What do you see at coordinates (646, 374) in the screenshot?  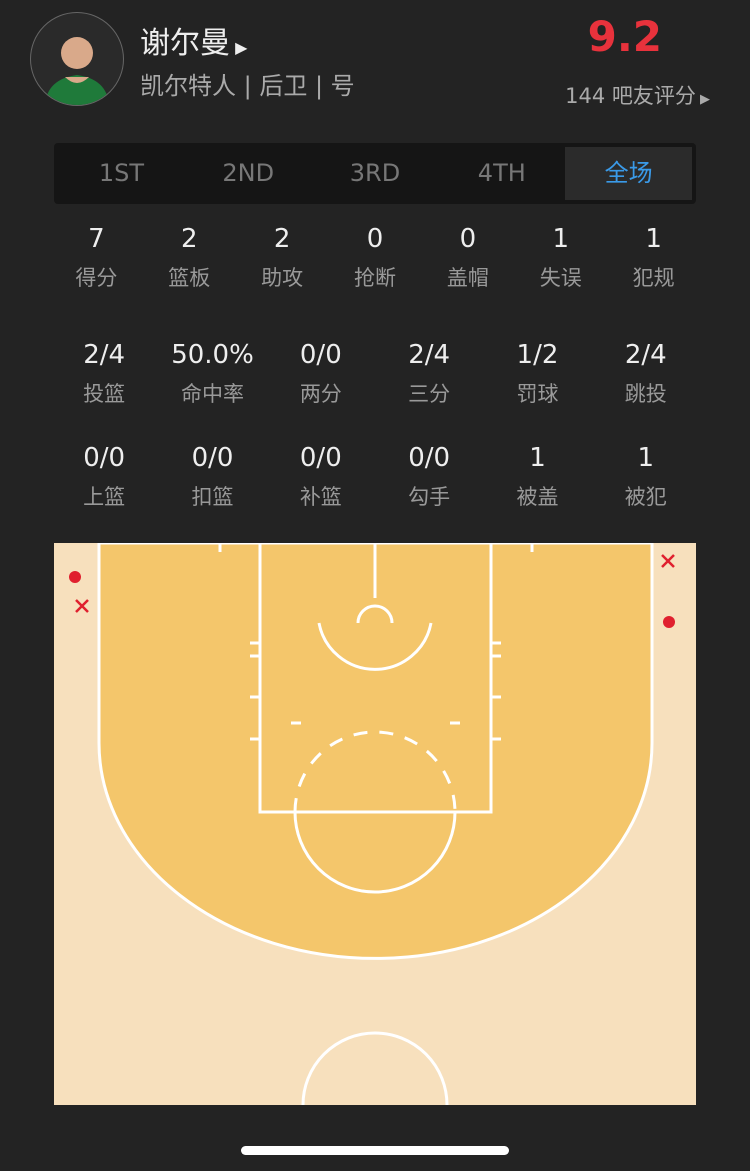 I see `stat-cell: 2/4 跳投` at bounding box center [646, 374].